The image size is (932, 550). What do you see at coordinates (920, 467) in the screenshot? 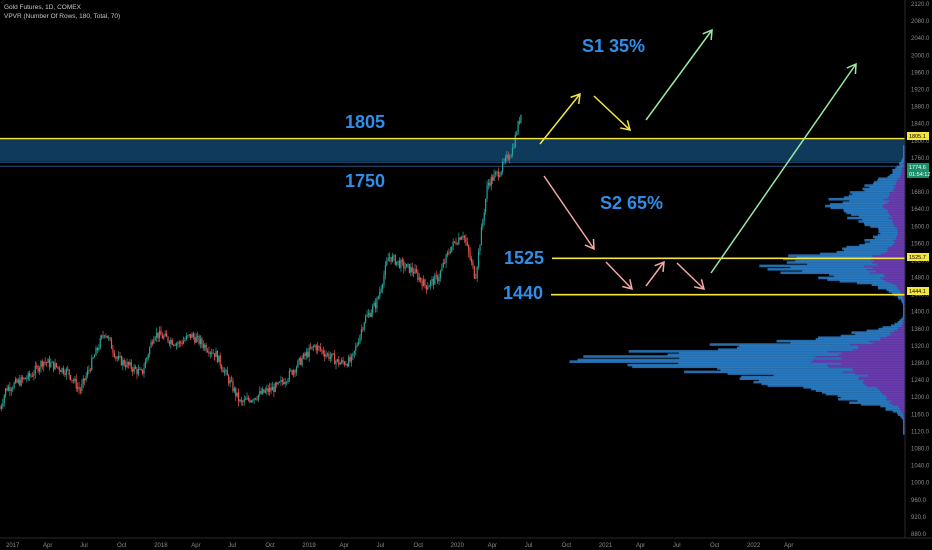
I see `price-tick-label: 1040.0` at bounding box center [920, 467].